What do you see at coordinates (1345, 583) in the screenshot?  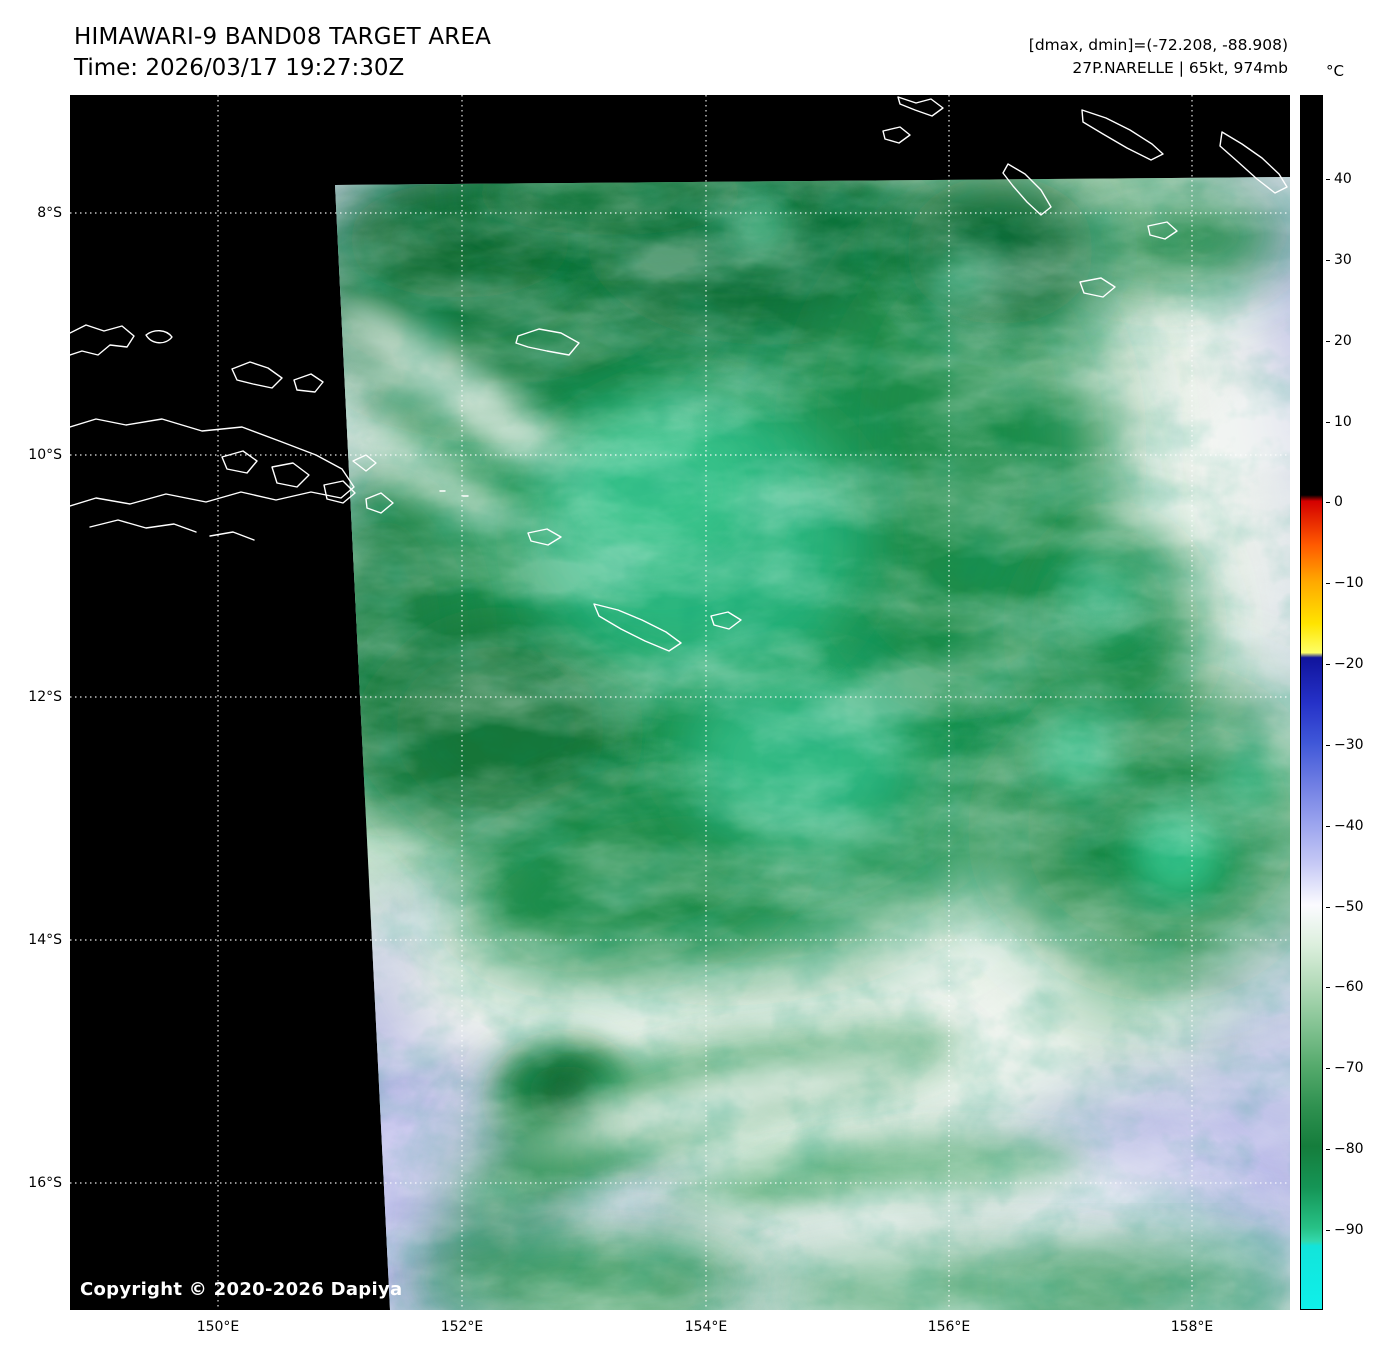 I see `colorbar-tick-label: −10` at bounding box center [1345, 583].